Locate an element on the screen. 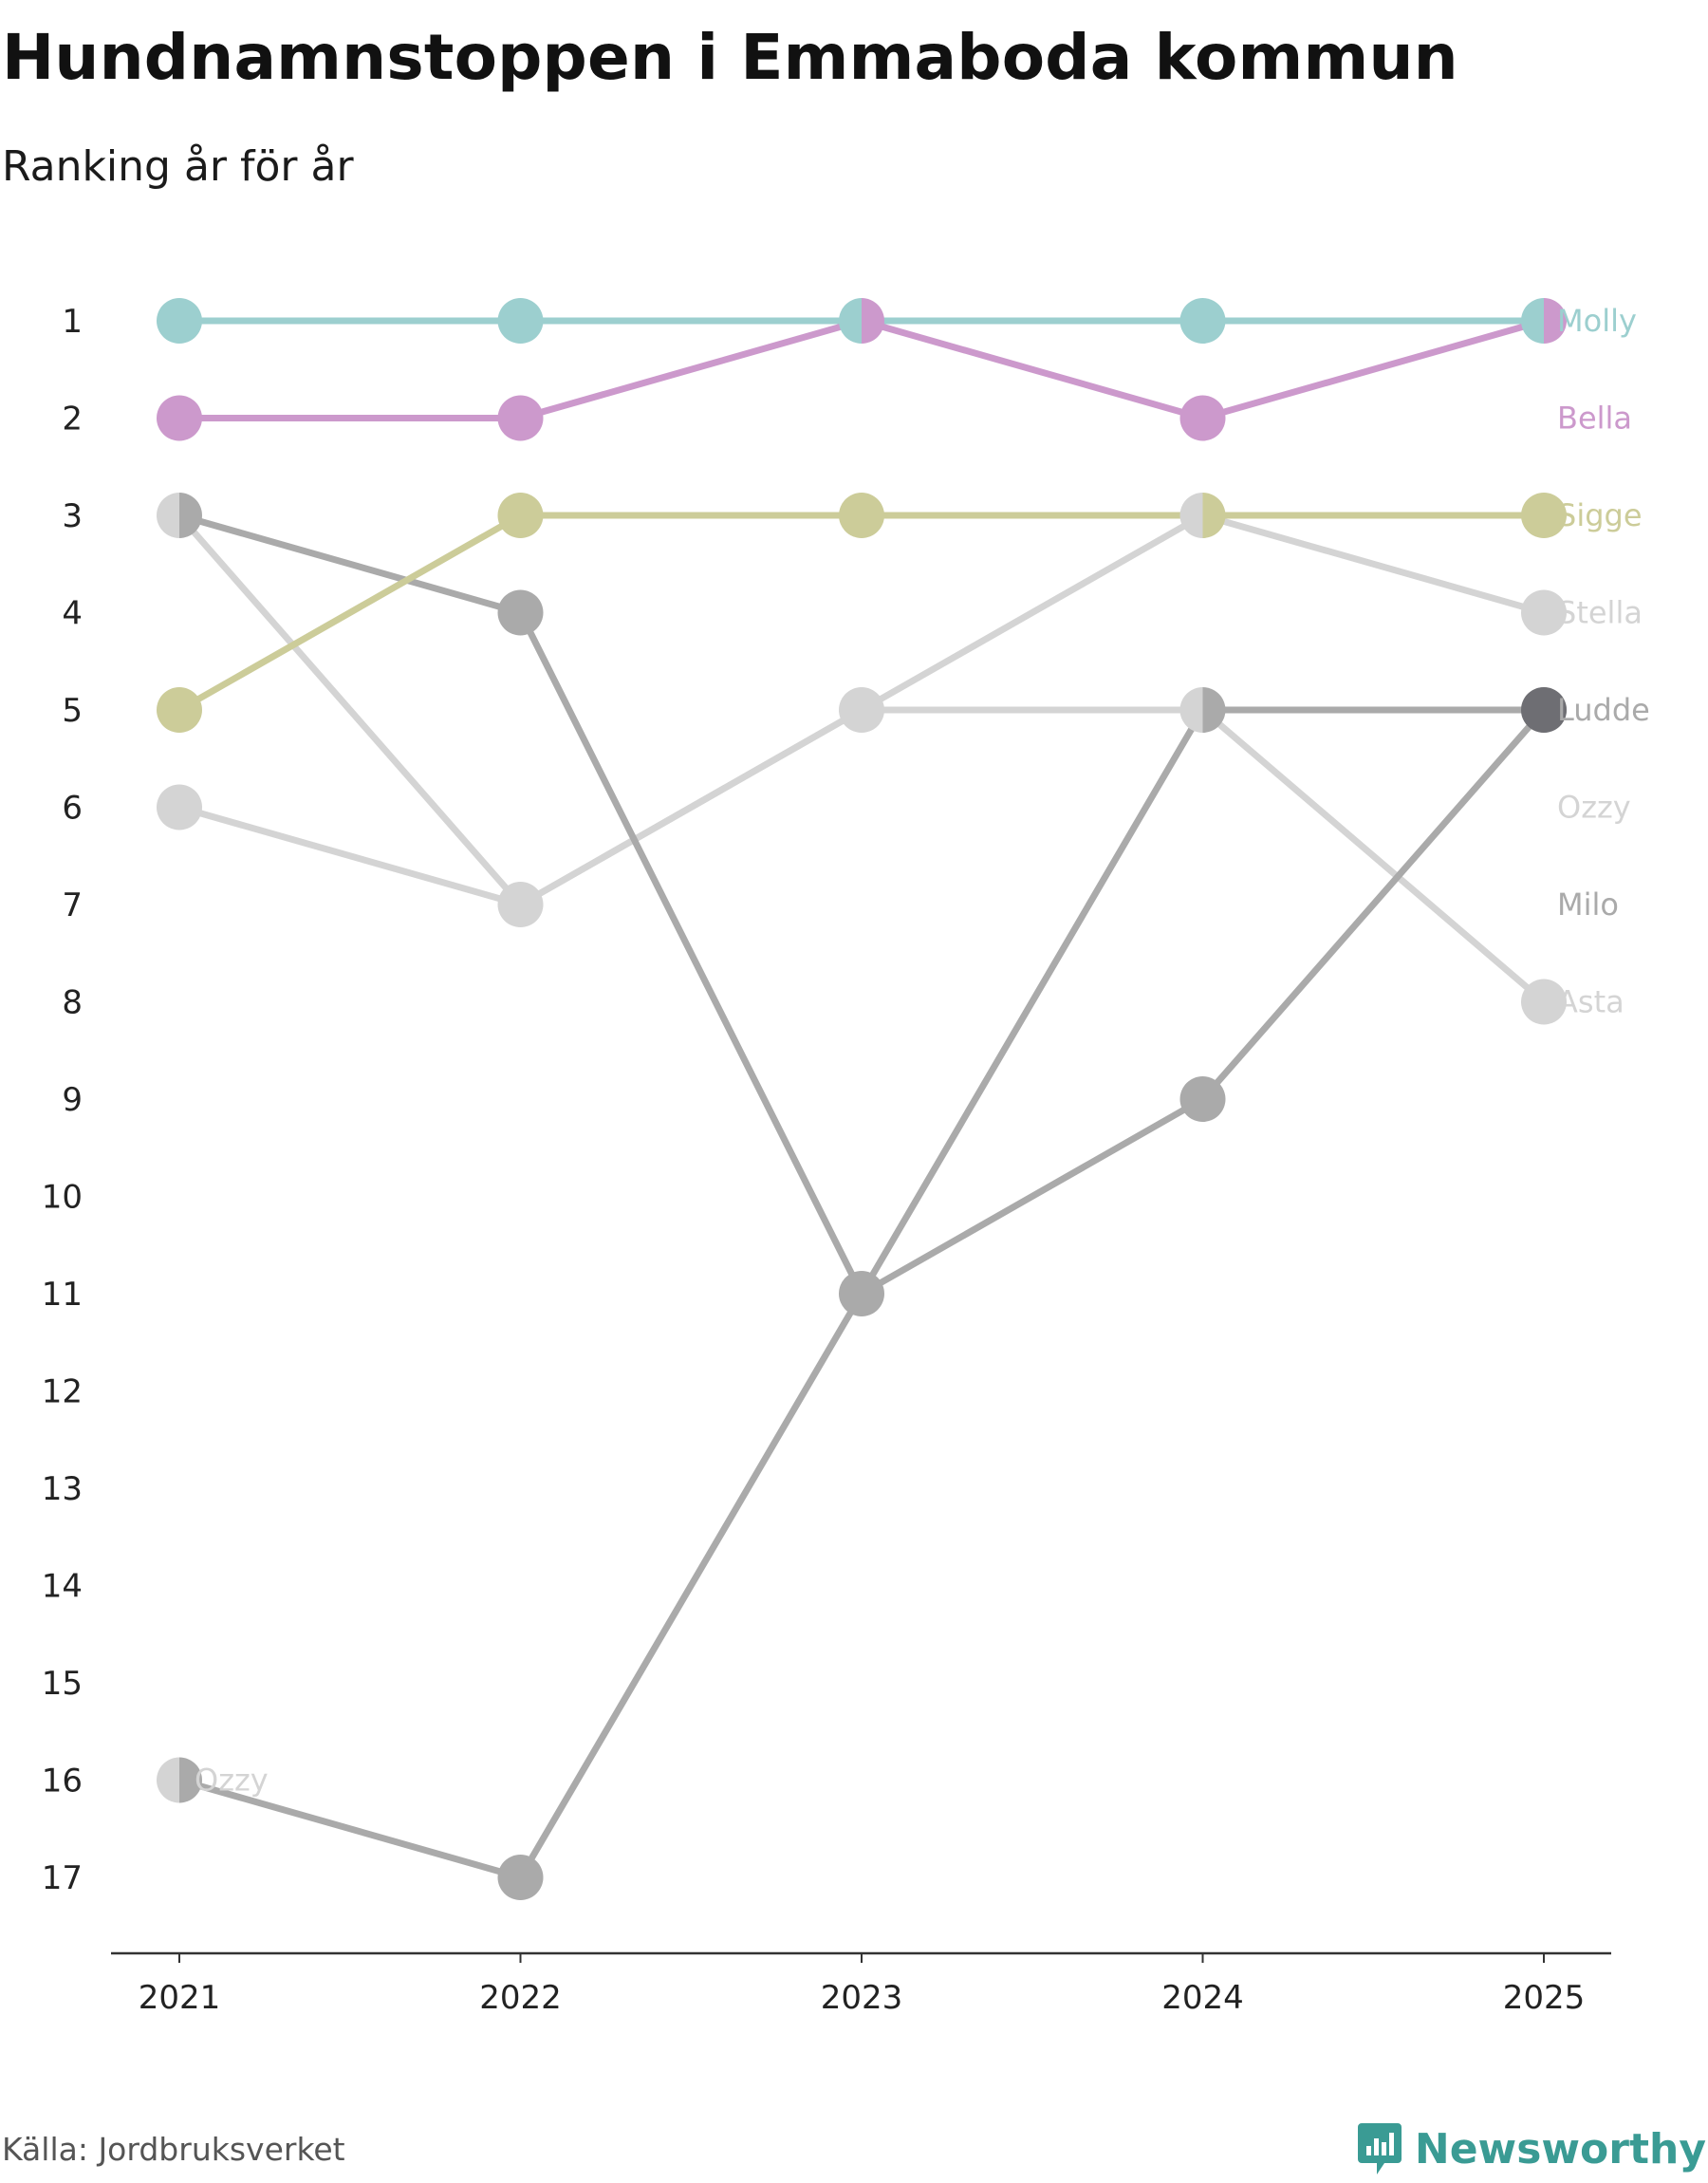  point-asta is located at coordinates (168, 1780).